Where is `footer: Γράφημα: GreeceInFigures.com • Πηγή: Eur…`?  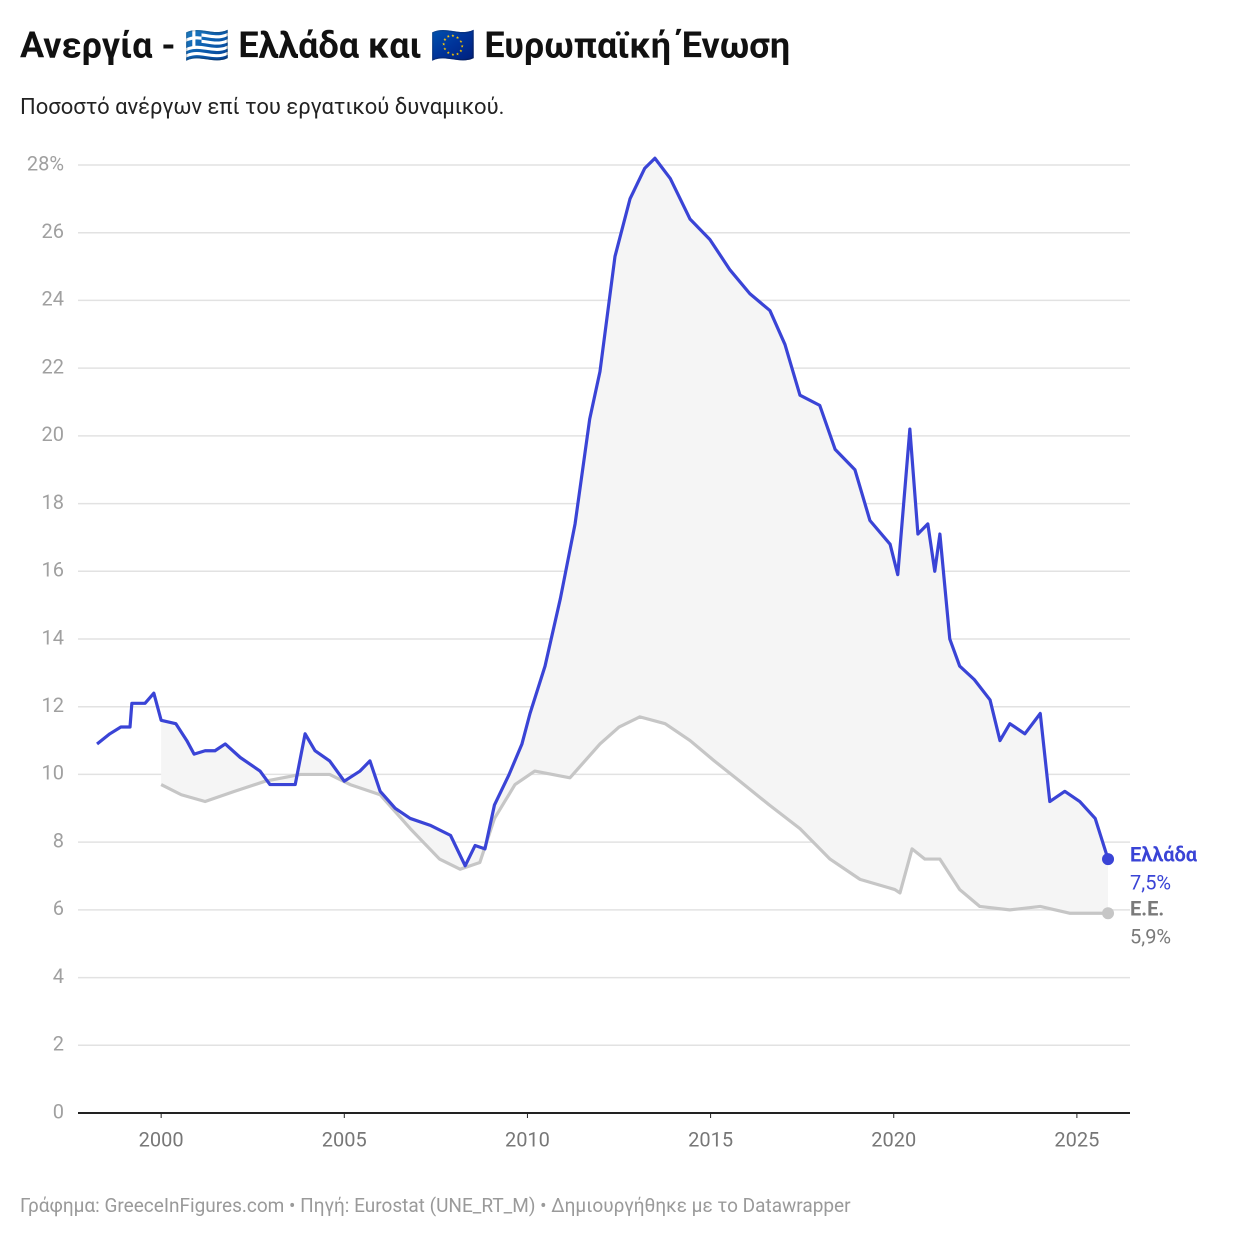 footer: Γράφημα: GreeceInFigures.com • Πηγή: Eur… is located at coordinates (435, 1205).